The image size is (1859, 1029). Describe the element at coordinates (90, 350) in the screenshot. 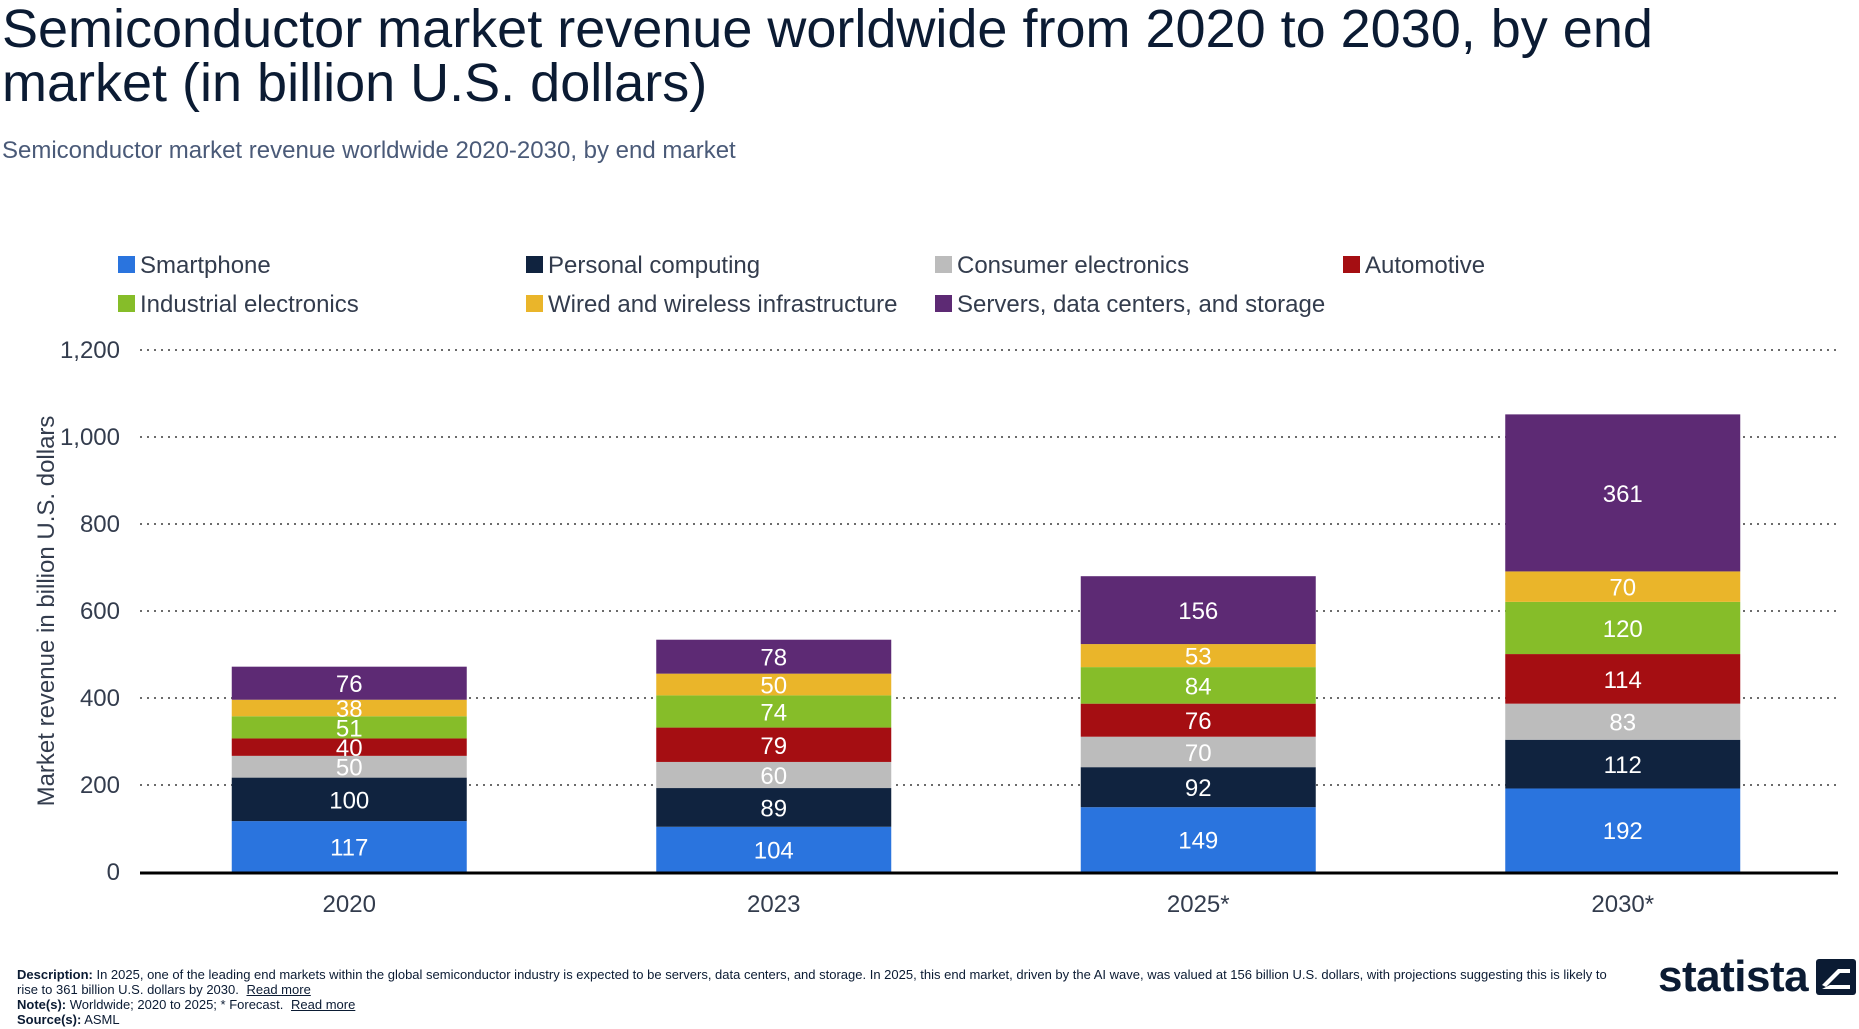

I see `y-tick-label: 1,200` at that location.